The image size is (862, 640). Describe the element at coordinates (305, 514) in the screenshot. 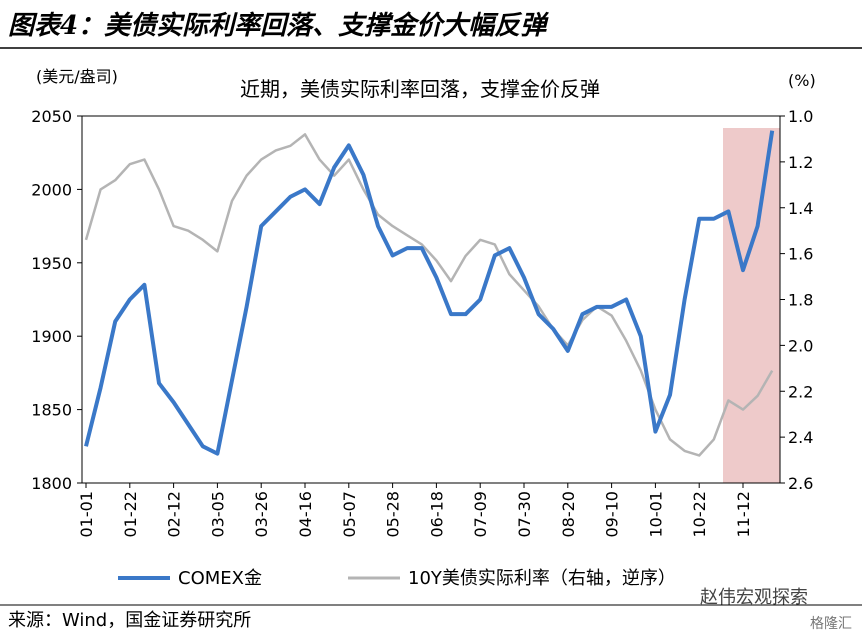

I see `x-tick-label: 04-16` at that location.